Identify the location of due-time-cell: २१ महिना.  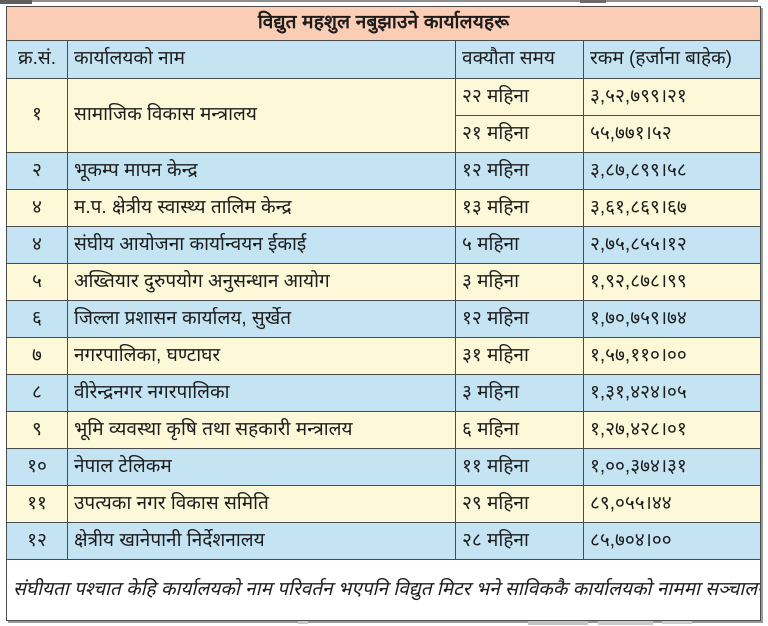
(519, 134).